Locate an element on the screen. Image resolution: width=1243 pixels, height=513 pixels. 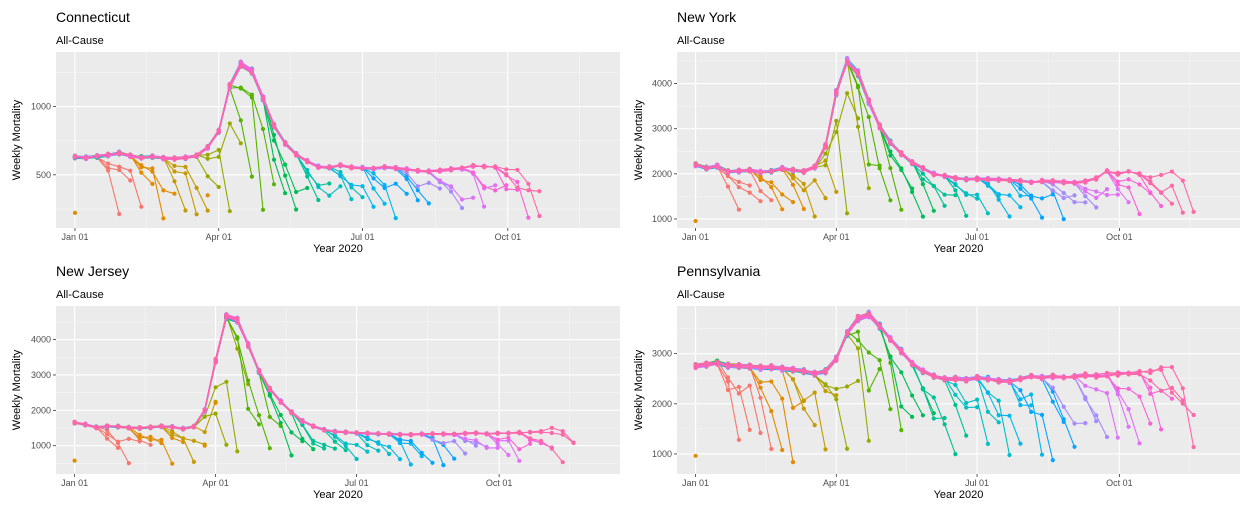
chart-subtitle: All-Cause is located at coordinates (701, 295).